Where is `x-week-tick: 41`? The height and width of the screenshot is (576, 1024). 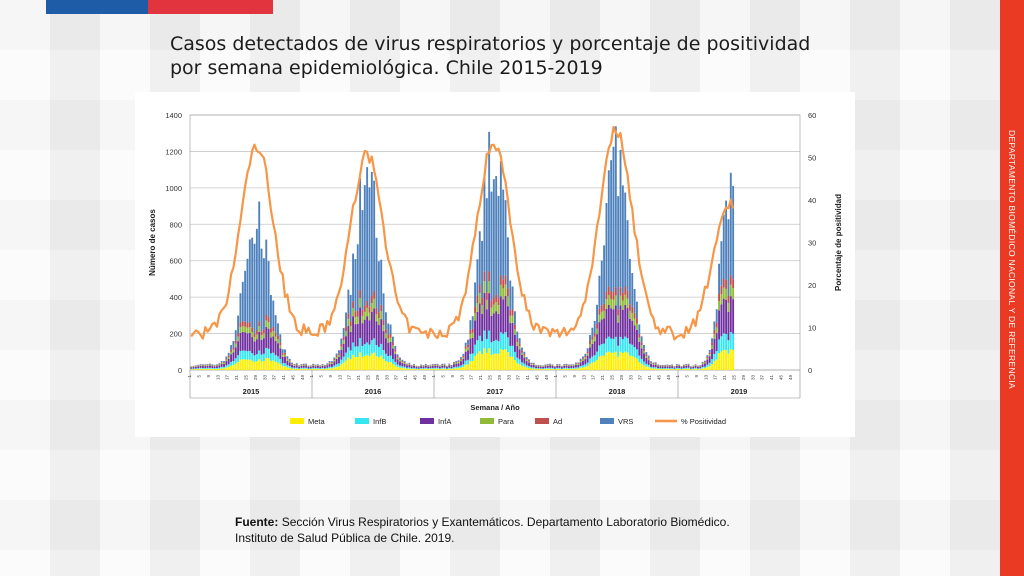 x-week-tick: 41 is located at coordinates (527, 378).